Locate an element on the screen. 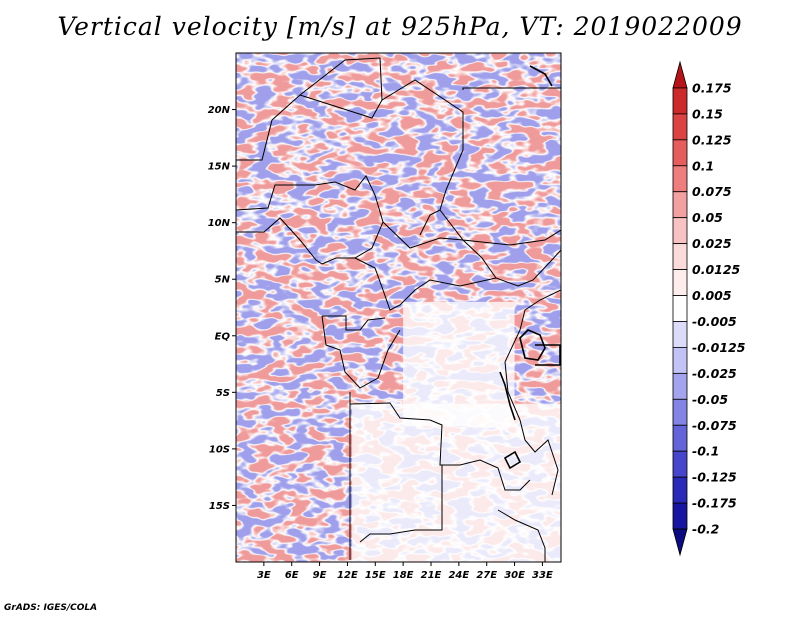  colorbar-label: 0.0125 is located at coordinates (716, 269).